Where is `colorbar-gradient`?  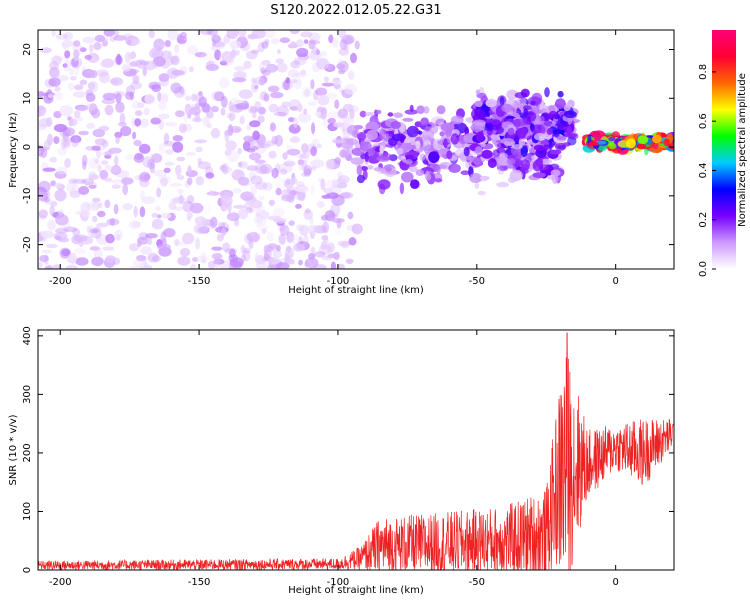
colorbar-gradient is located at coordinates (724, 149).